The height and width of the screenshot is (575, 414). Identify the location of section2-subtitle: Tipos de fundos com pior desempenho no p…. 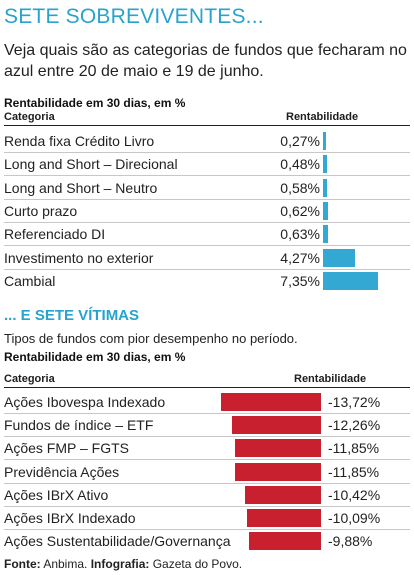
(151, 338).